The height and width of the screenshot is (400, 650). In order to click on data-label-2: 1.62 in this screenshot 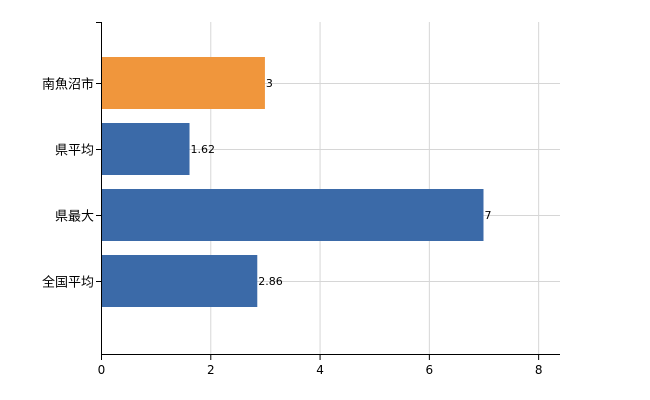, I will do `click(203, 149)`.